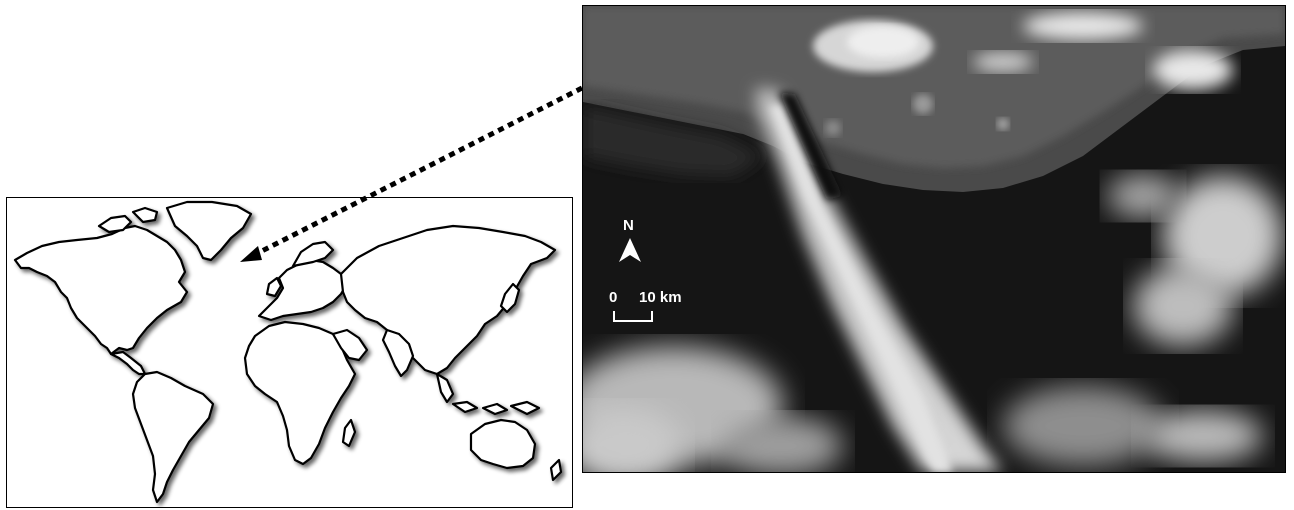 Image resolution: width=1294 pixels, height=510 pixels. What do you see at coordinates (630, 250) in the screenshot?
I see `north-arrow-icon` at bounding box center [630, 250].